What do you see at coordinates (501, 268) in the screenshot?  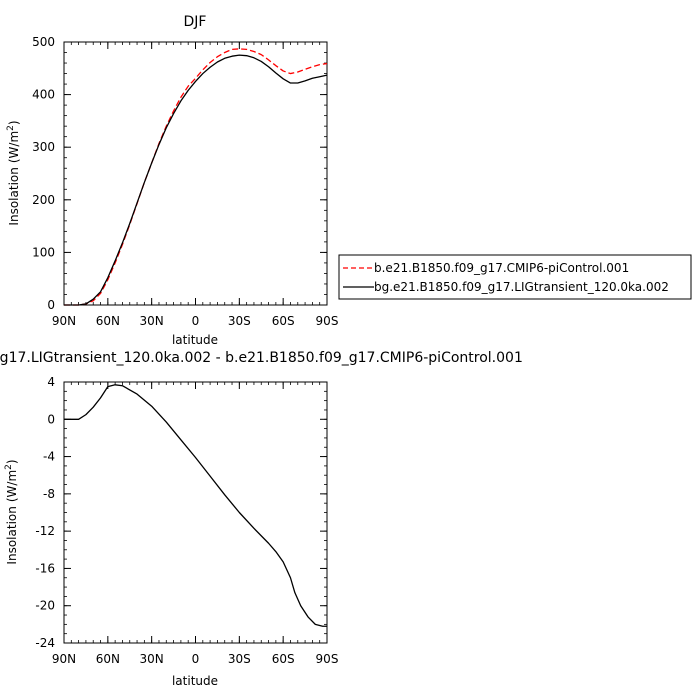 I see `legend-label-picontrol: b.e21.B1850.f09_g17.CMIP6-piControl.001` at bounding box center [501, 268].